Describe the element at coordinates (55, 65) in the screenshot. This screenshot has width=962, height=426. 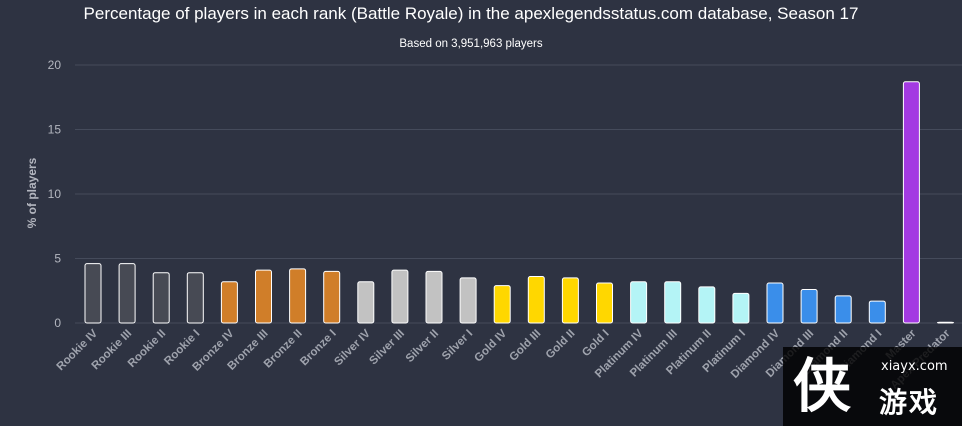
I see `y-tick-label: 20` at that location.